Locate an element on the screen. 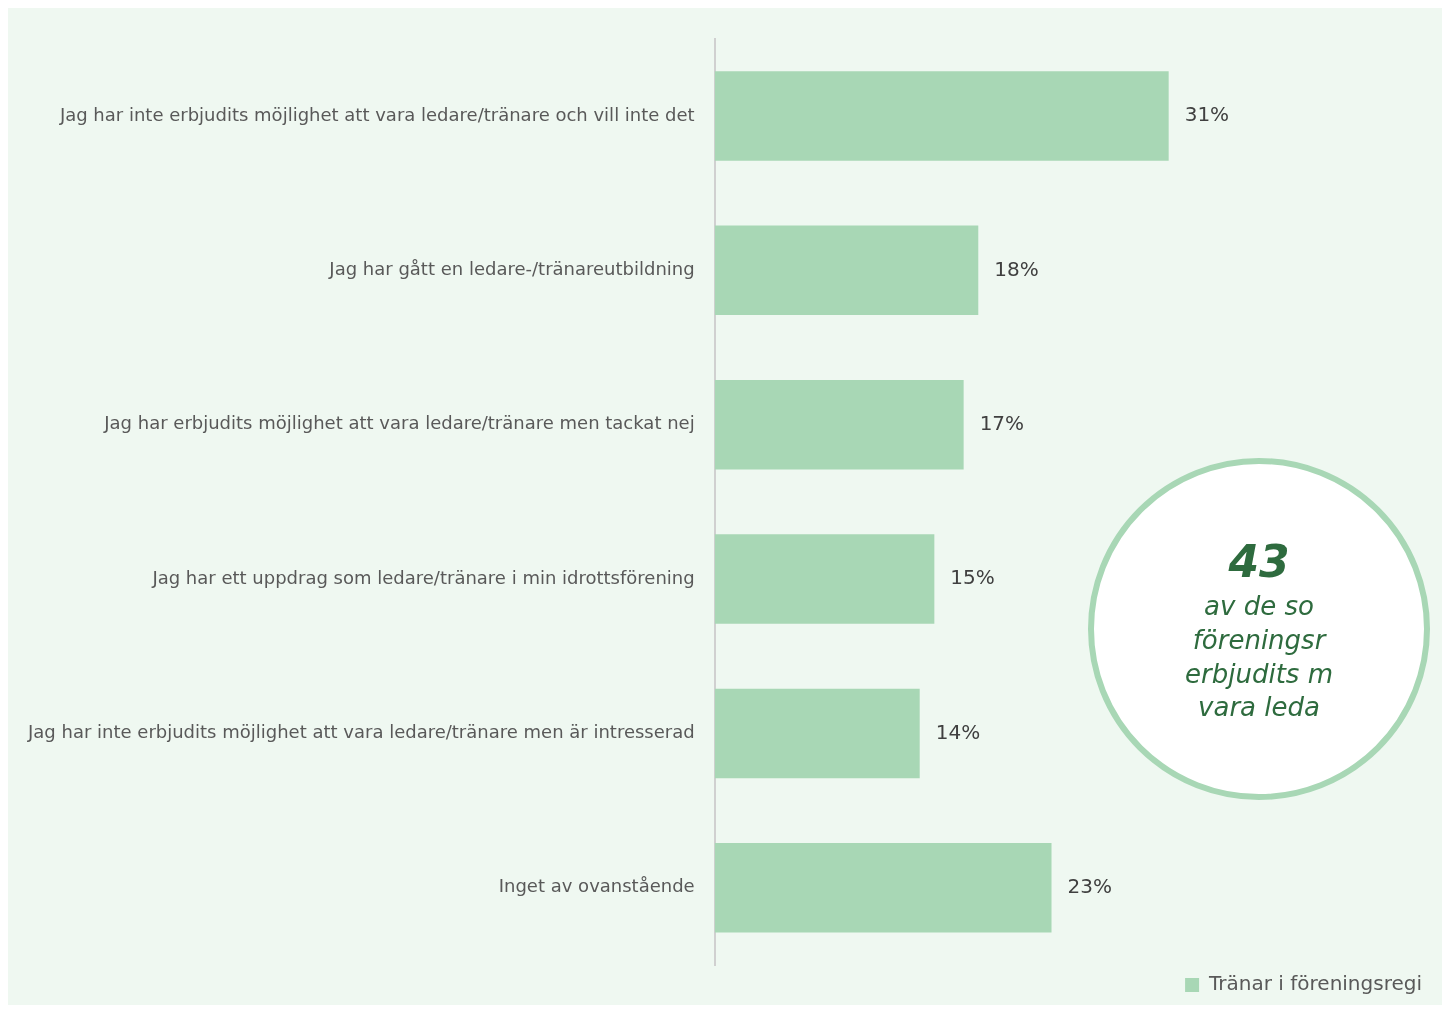 The image size is (1450, 1013). legend-label: Tränar i föreningsregi is located at coordinates (1315, 983).